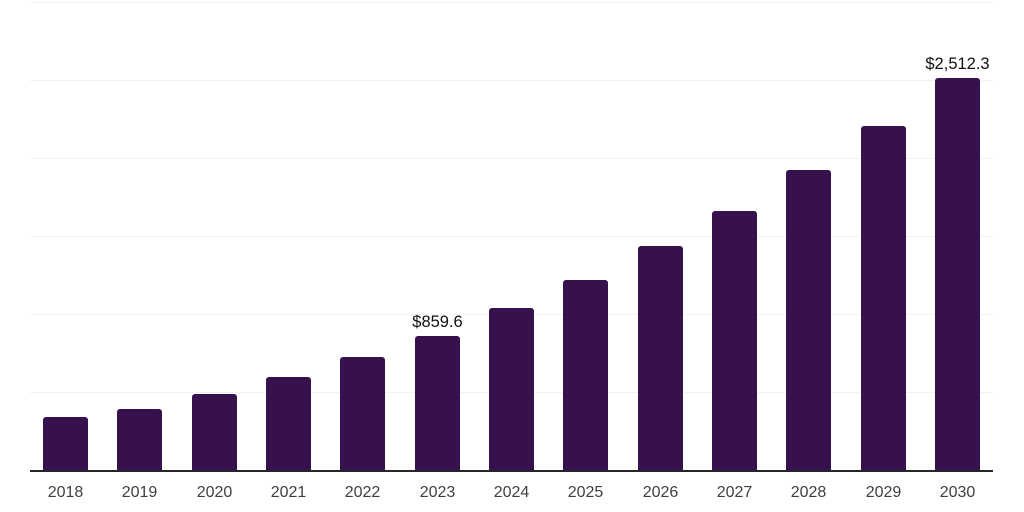  What do you see at coordinates (214, 492) in the screenshot?
I see `x-tick-label-2020: 2020` at bounding box center [214, 492].